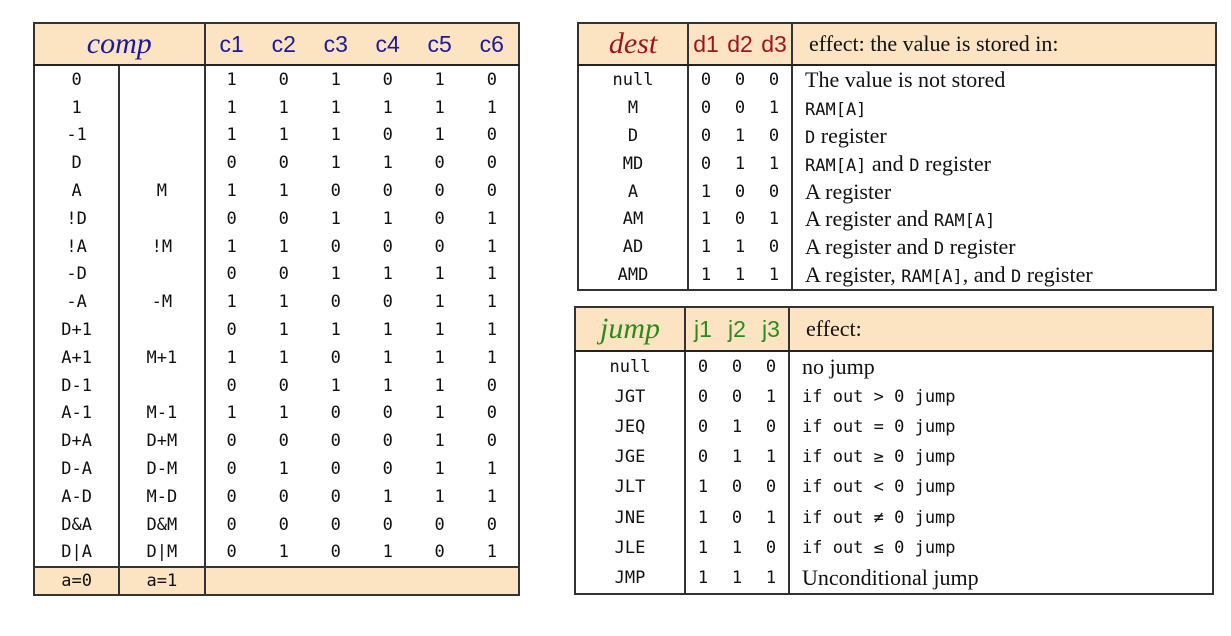 The height and width of the screenshot is (636, 1231). What do you see at coordinates (630, 517) in the screenshot?
I see `jump-mnemonic-cell: JNE` at bounding box center [630, 517].